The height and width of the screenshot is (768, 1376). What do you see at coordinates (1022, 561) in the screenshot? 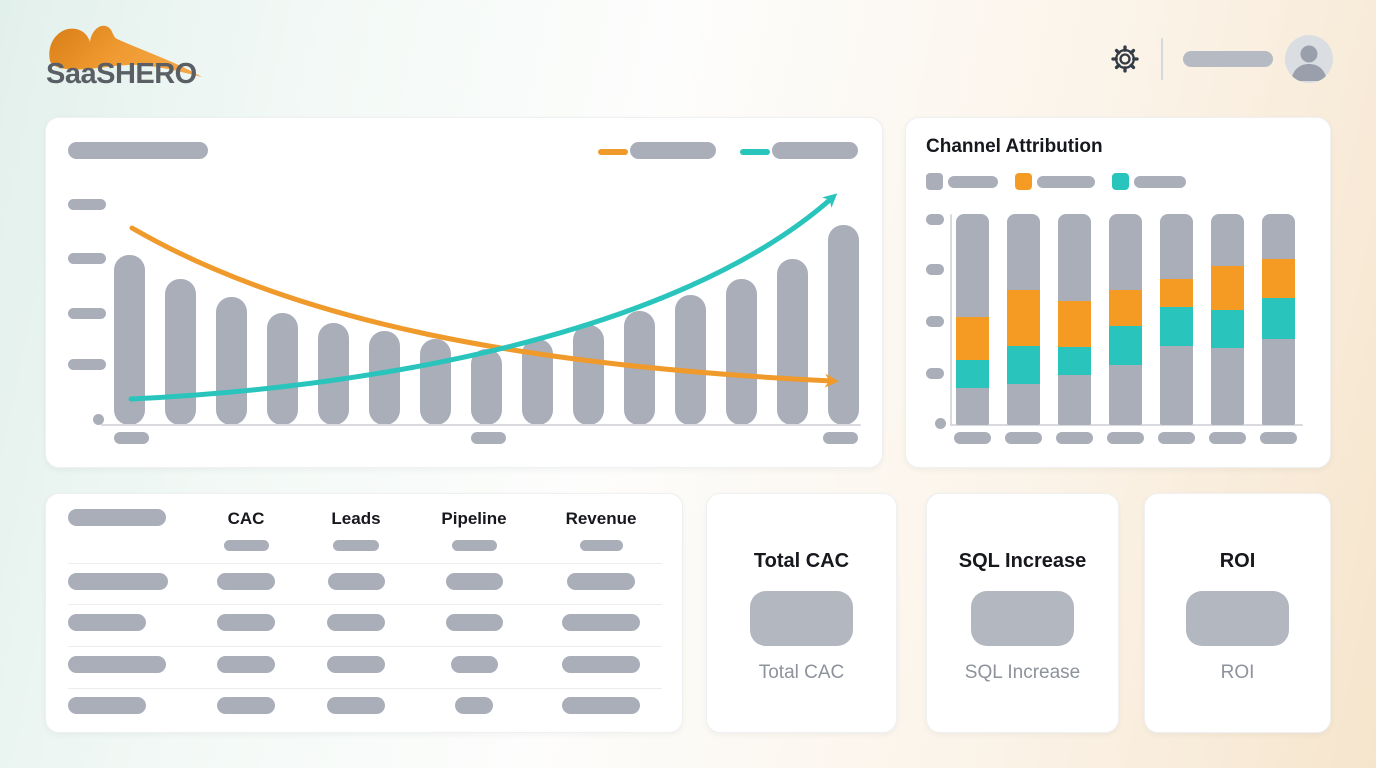
I see `kpi-title: SQL Increase` at bounding box center [1022, 561].